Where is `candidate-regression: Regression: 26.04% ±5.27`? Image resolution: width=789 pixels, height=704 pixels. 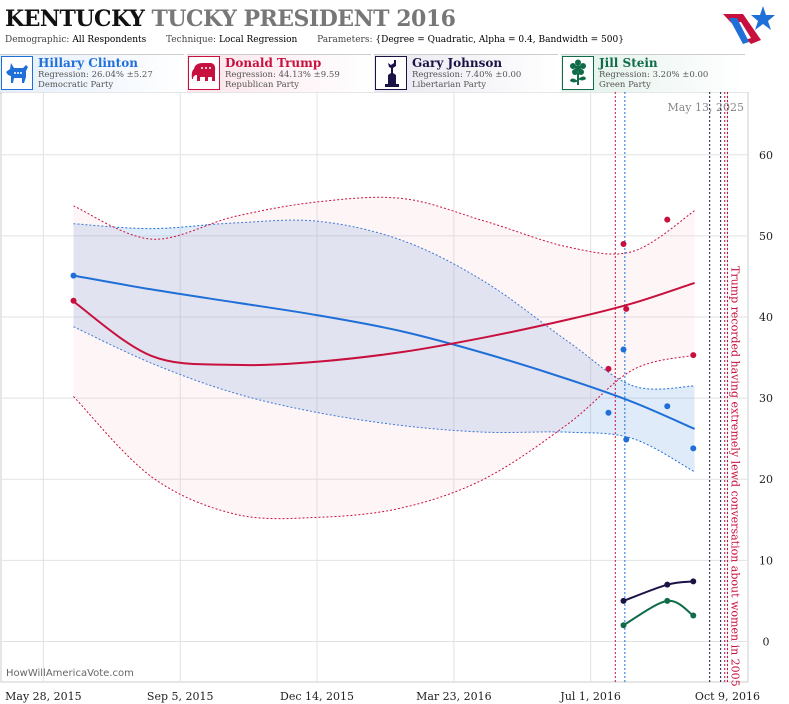 candidate-regression: Regression: 26.04% ±5.27 is located at coordinates (95, 75).